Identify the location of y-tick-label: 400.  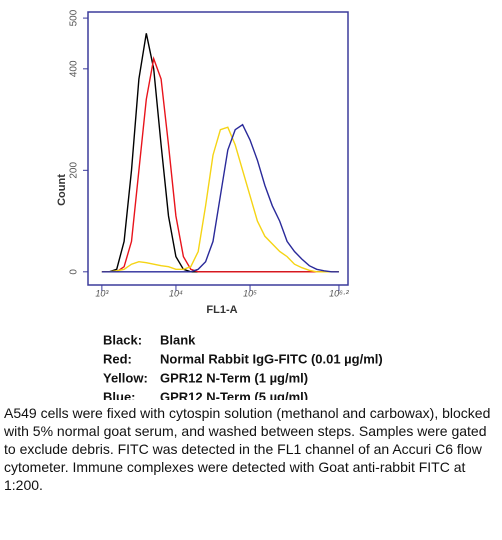
(74, 68).